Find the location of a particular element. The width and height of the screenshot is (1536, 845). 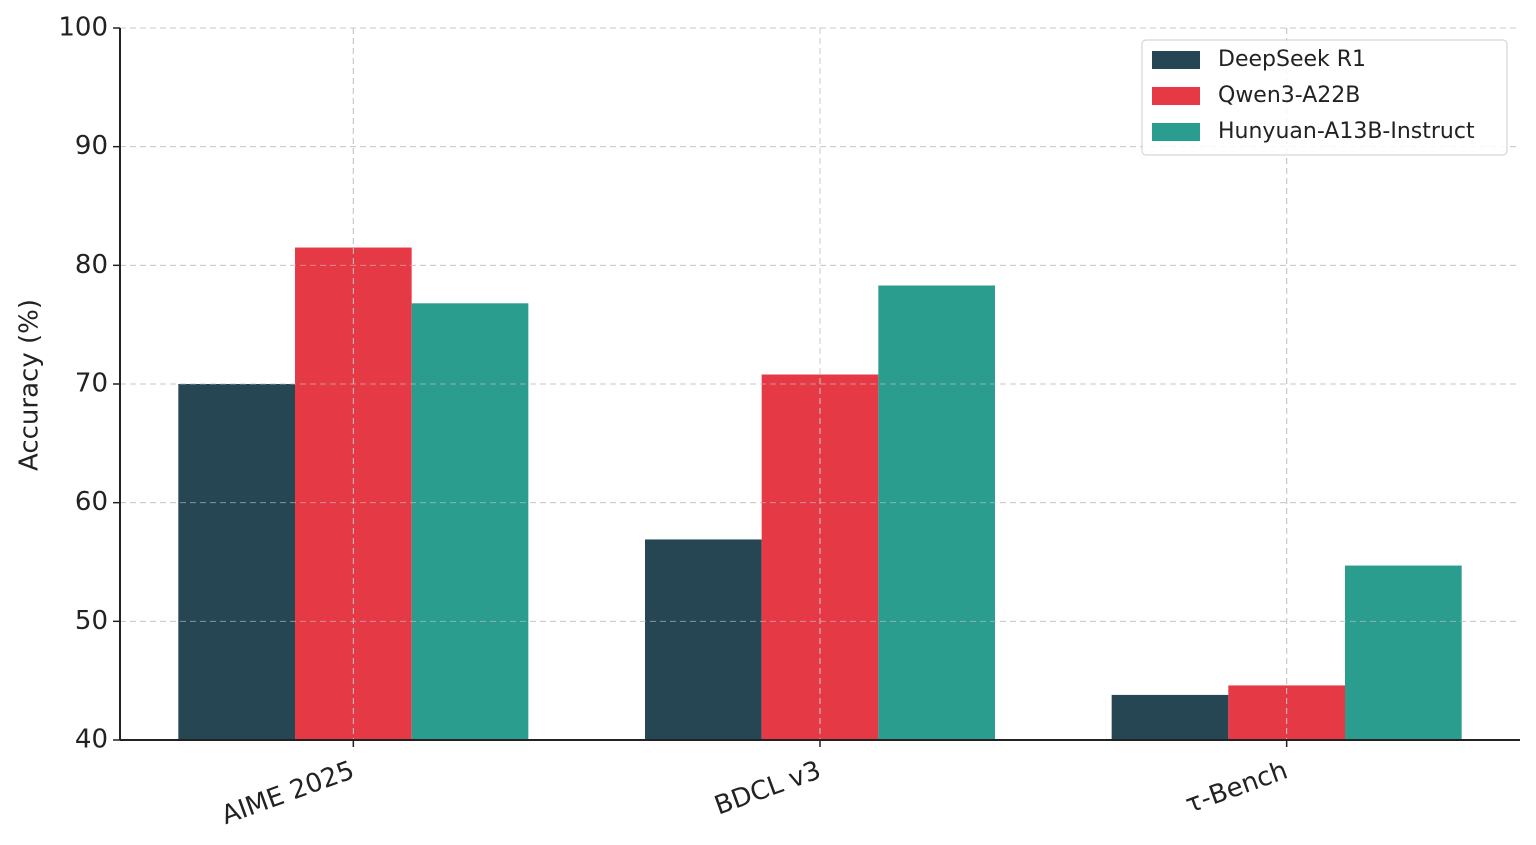

y-tick-label: 90 is located at coordinates (91, 146).